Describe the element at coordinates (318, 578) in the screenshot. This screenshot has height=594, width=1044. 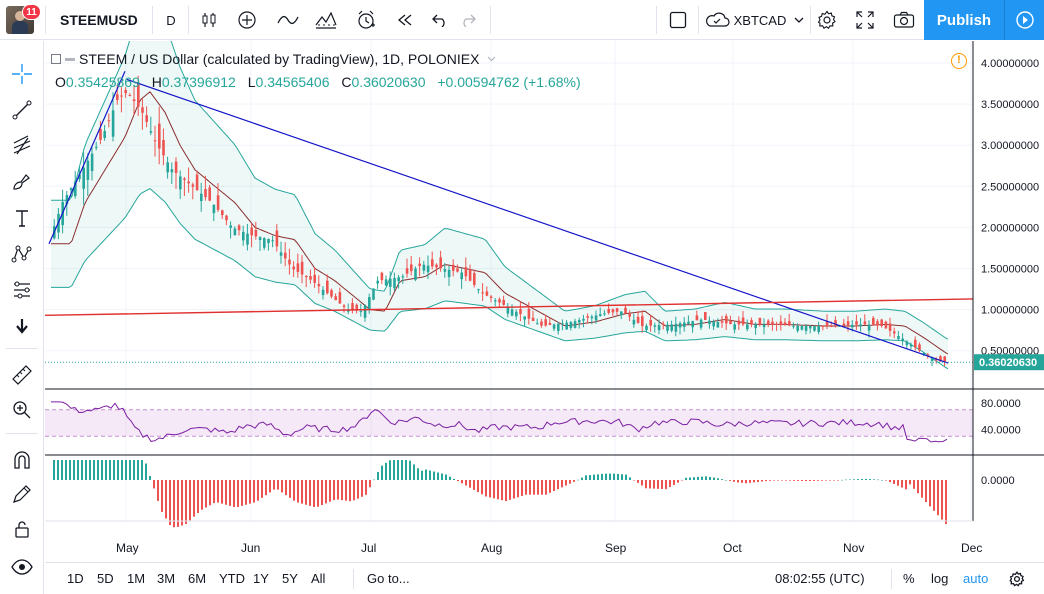
I see `range-button-all: All` at that location.